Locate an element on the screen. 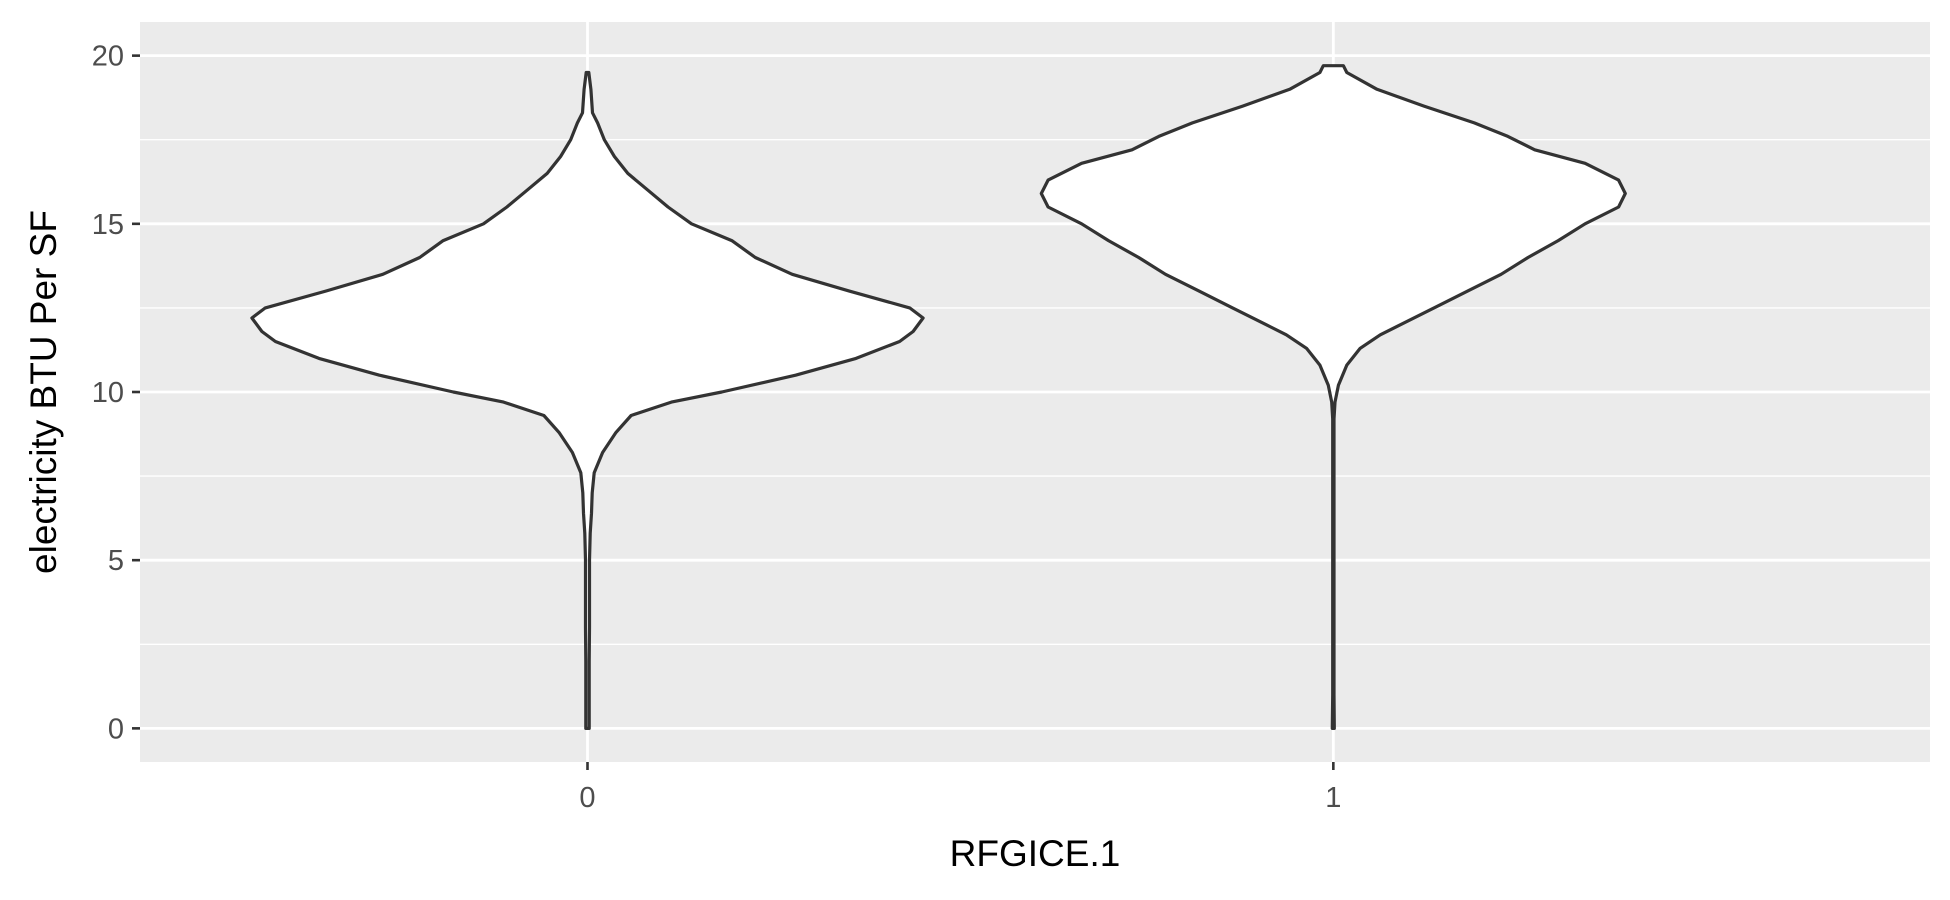 The height and width of the screenshot is (900, 1950). x-tick-label: 0 is located at coordinates (587, 798).